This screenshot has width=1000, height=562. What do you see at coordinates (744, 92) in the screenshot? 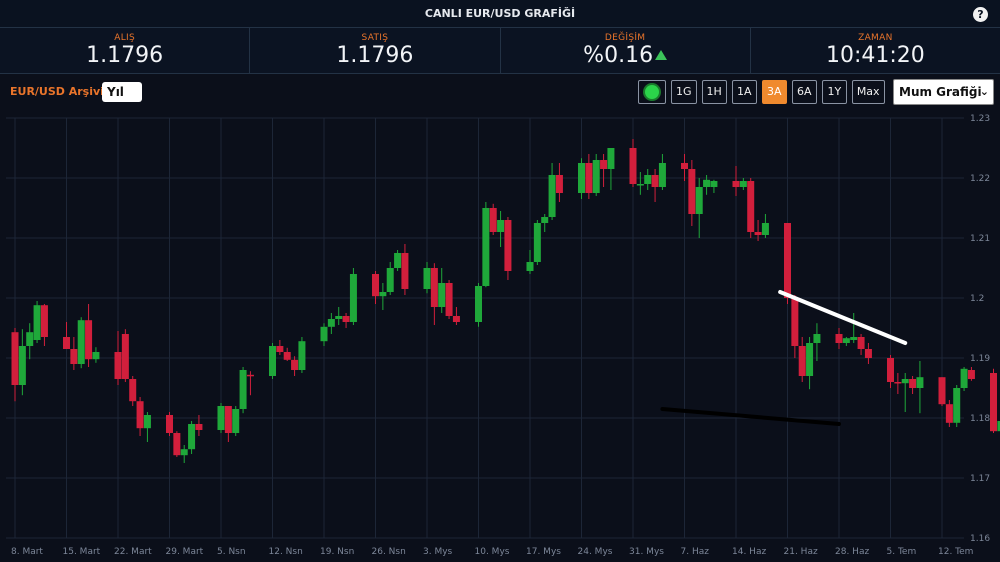
I see `range-button-1a: 1A` at bounding box center [744, 92].